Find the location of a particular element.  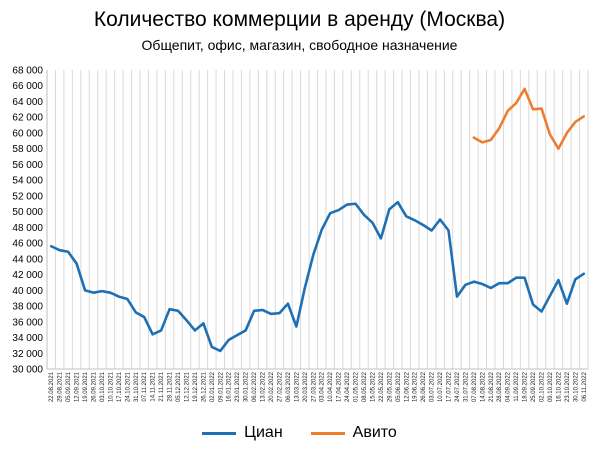

y-tick-label: 64 000 is located at coordinates (27, 102).